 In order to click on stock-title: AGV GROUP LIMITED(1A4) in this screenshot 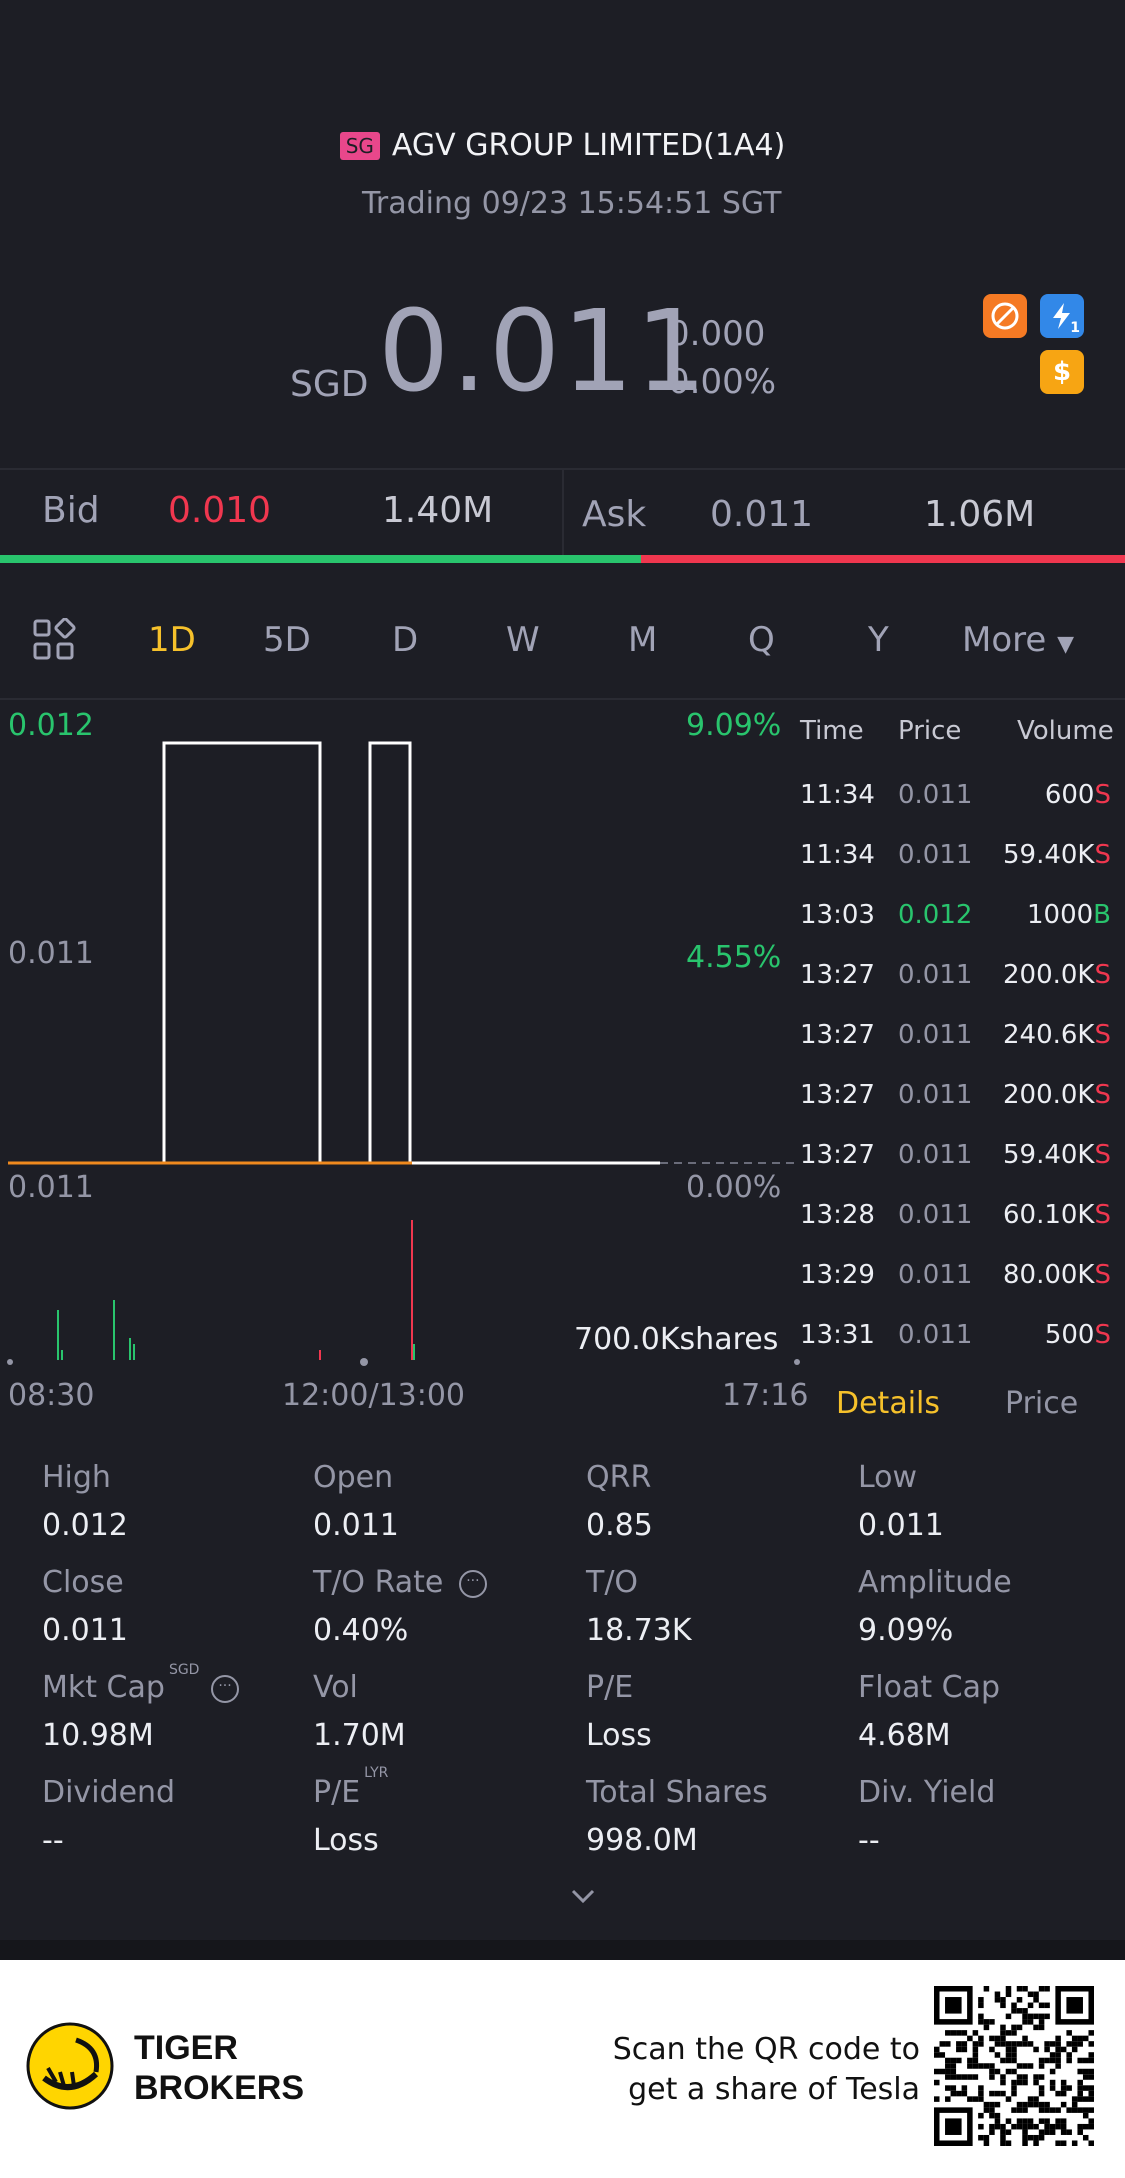, I will do `click(588, 145)`.